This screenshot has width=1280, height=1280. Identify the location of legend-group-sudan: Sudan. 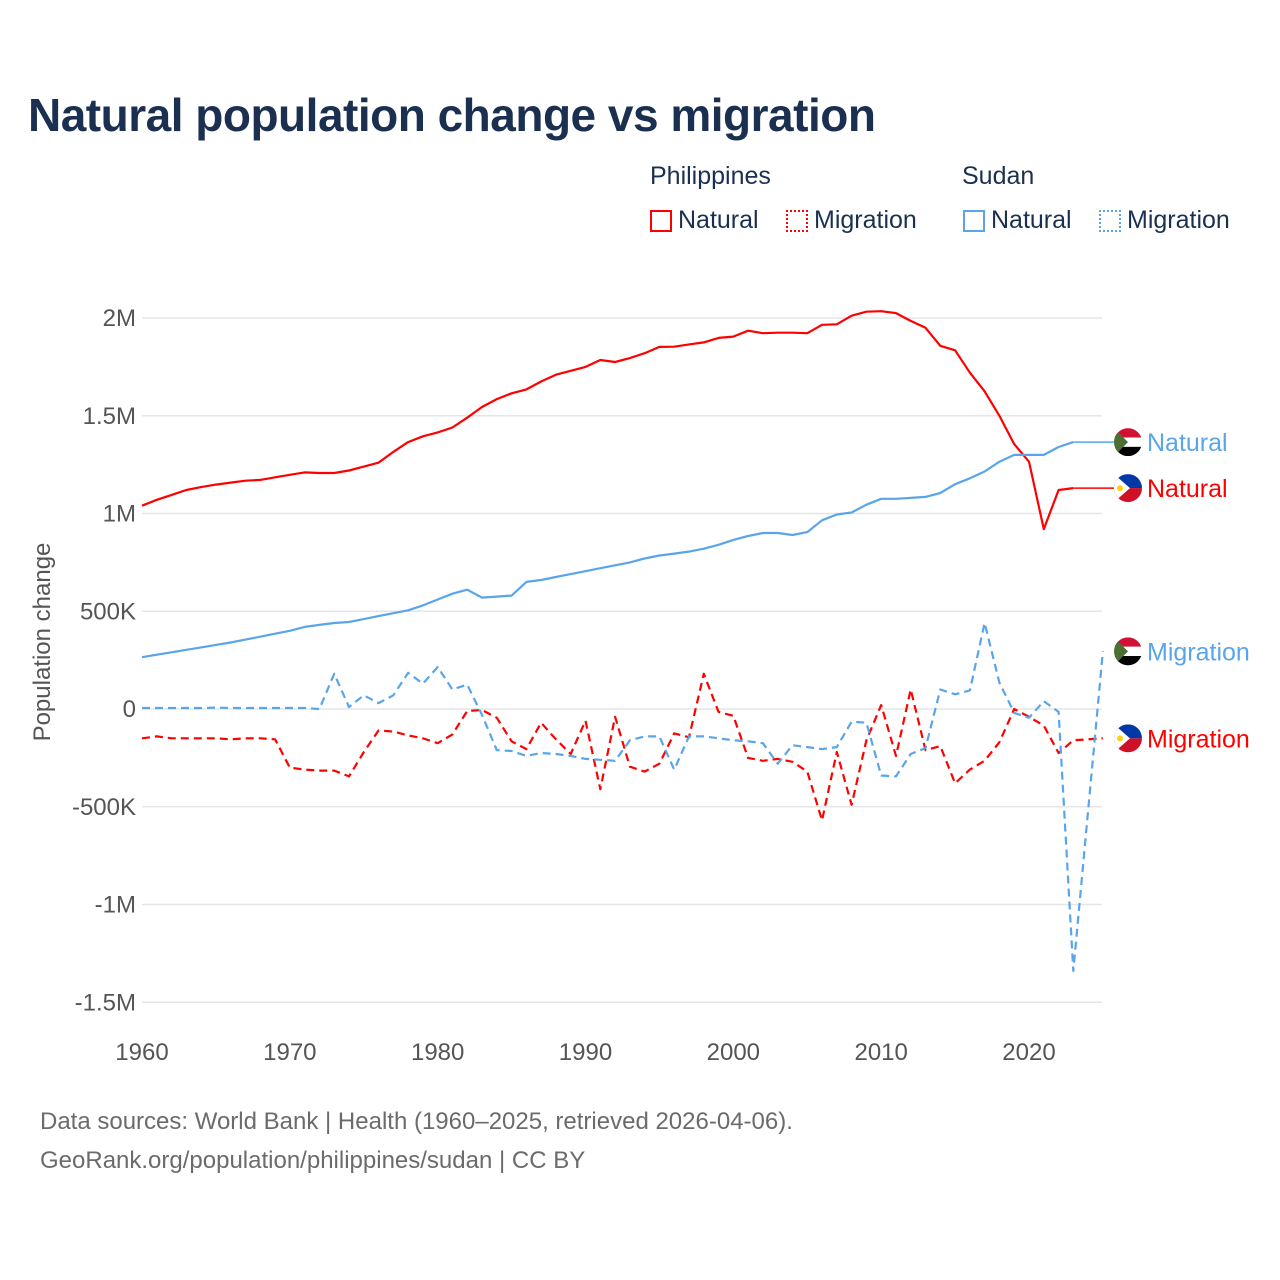
(998, 176).